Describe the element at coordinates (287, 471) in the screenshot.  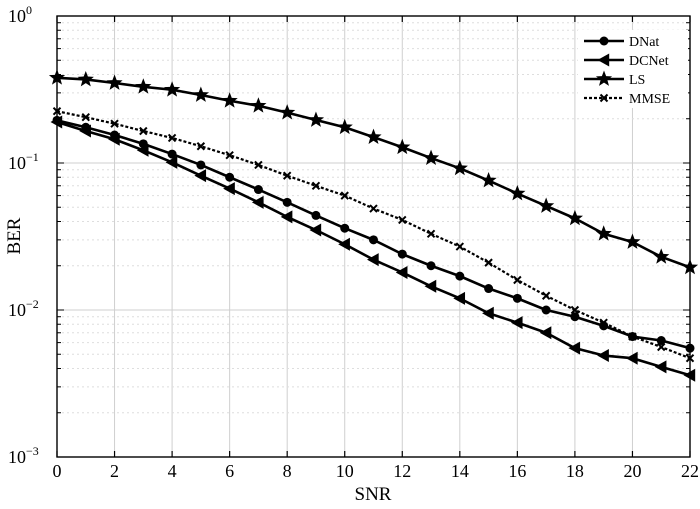
I see `x-tick-label: 8` at that location.